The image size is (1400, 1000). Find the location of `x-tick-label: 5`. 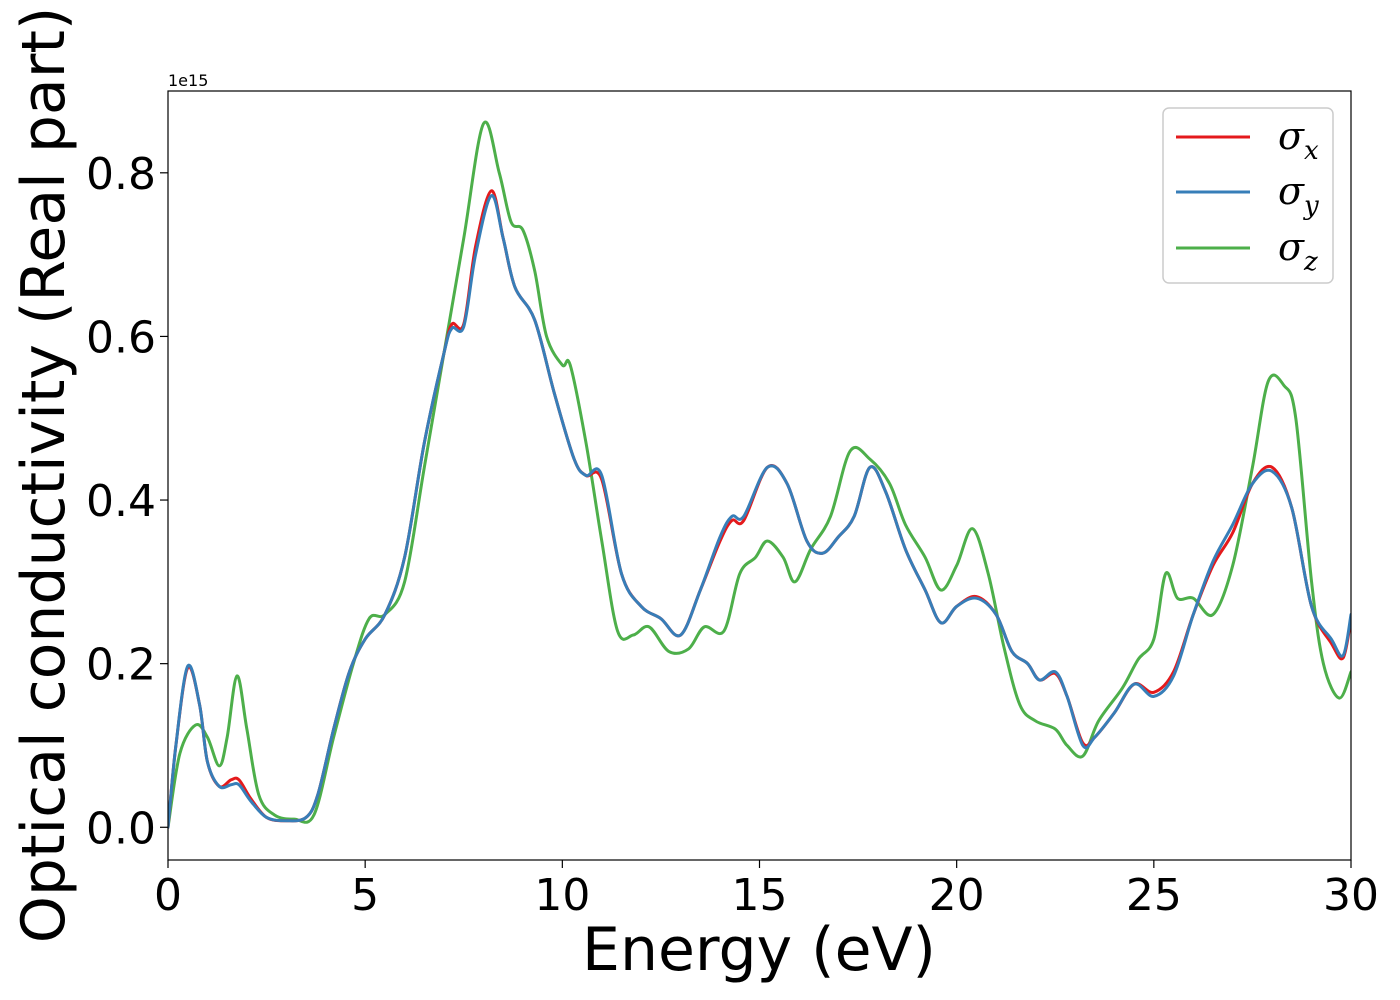

x-tick-label: 5 is located at coordinates (365, 895).